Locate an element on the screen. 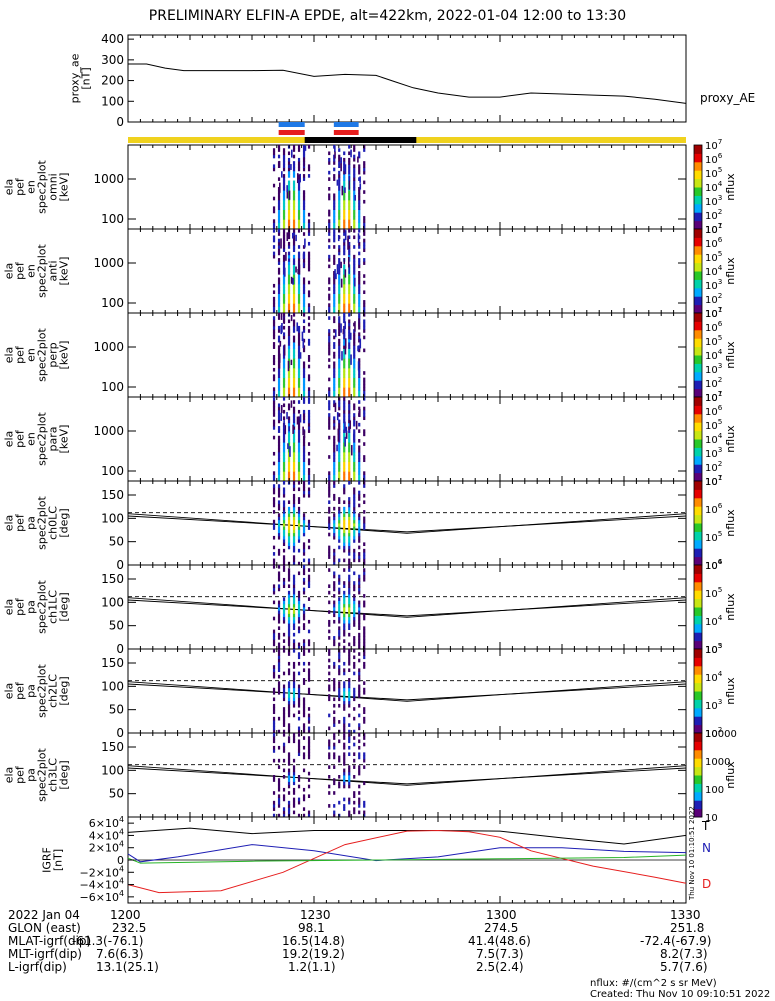 This screenshot has height=1001, width=775. spectrogram-anti-colorbar-segment is located at coordinates (698, 250).